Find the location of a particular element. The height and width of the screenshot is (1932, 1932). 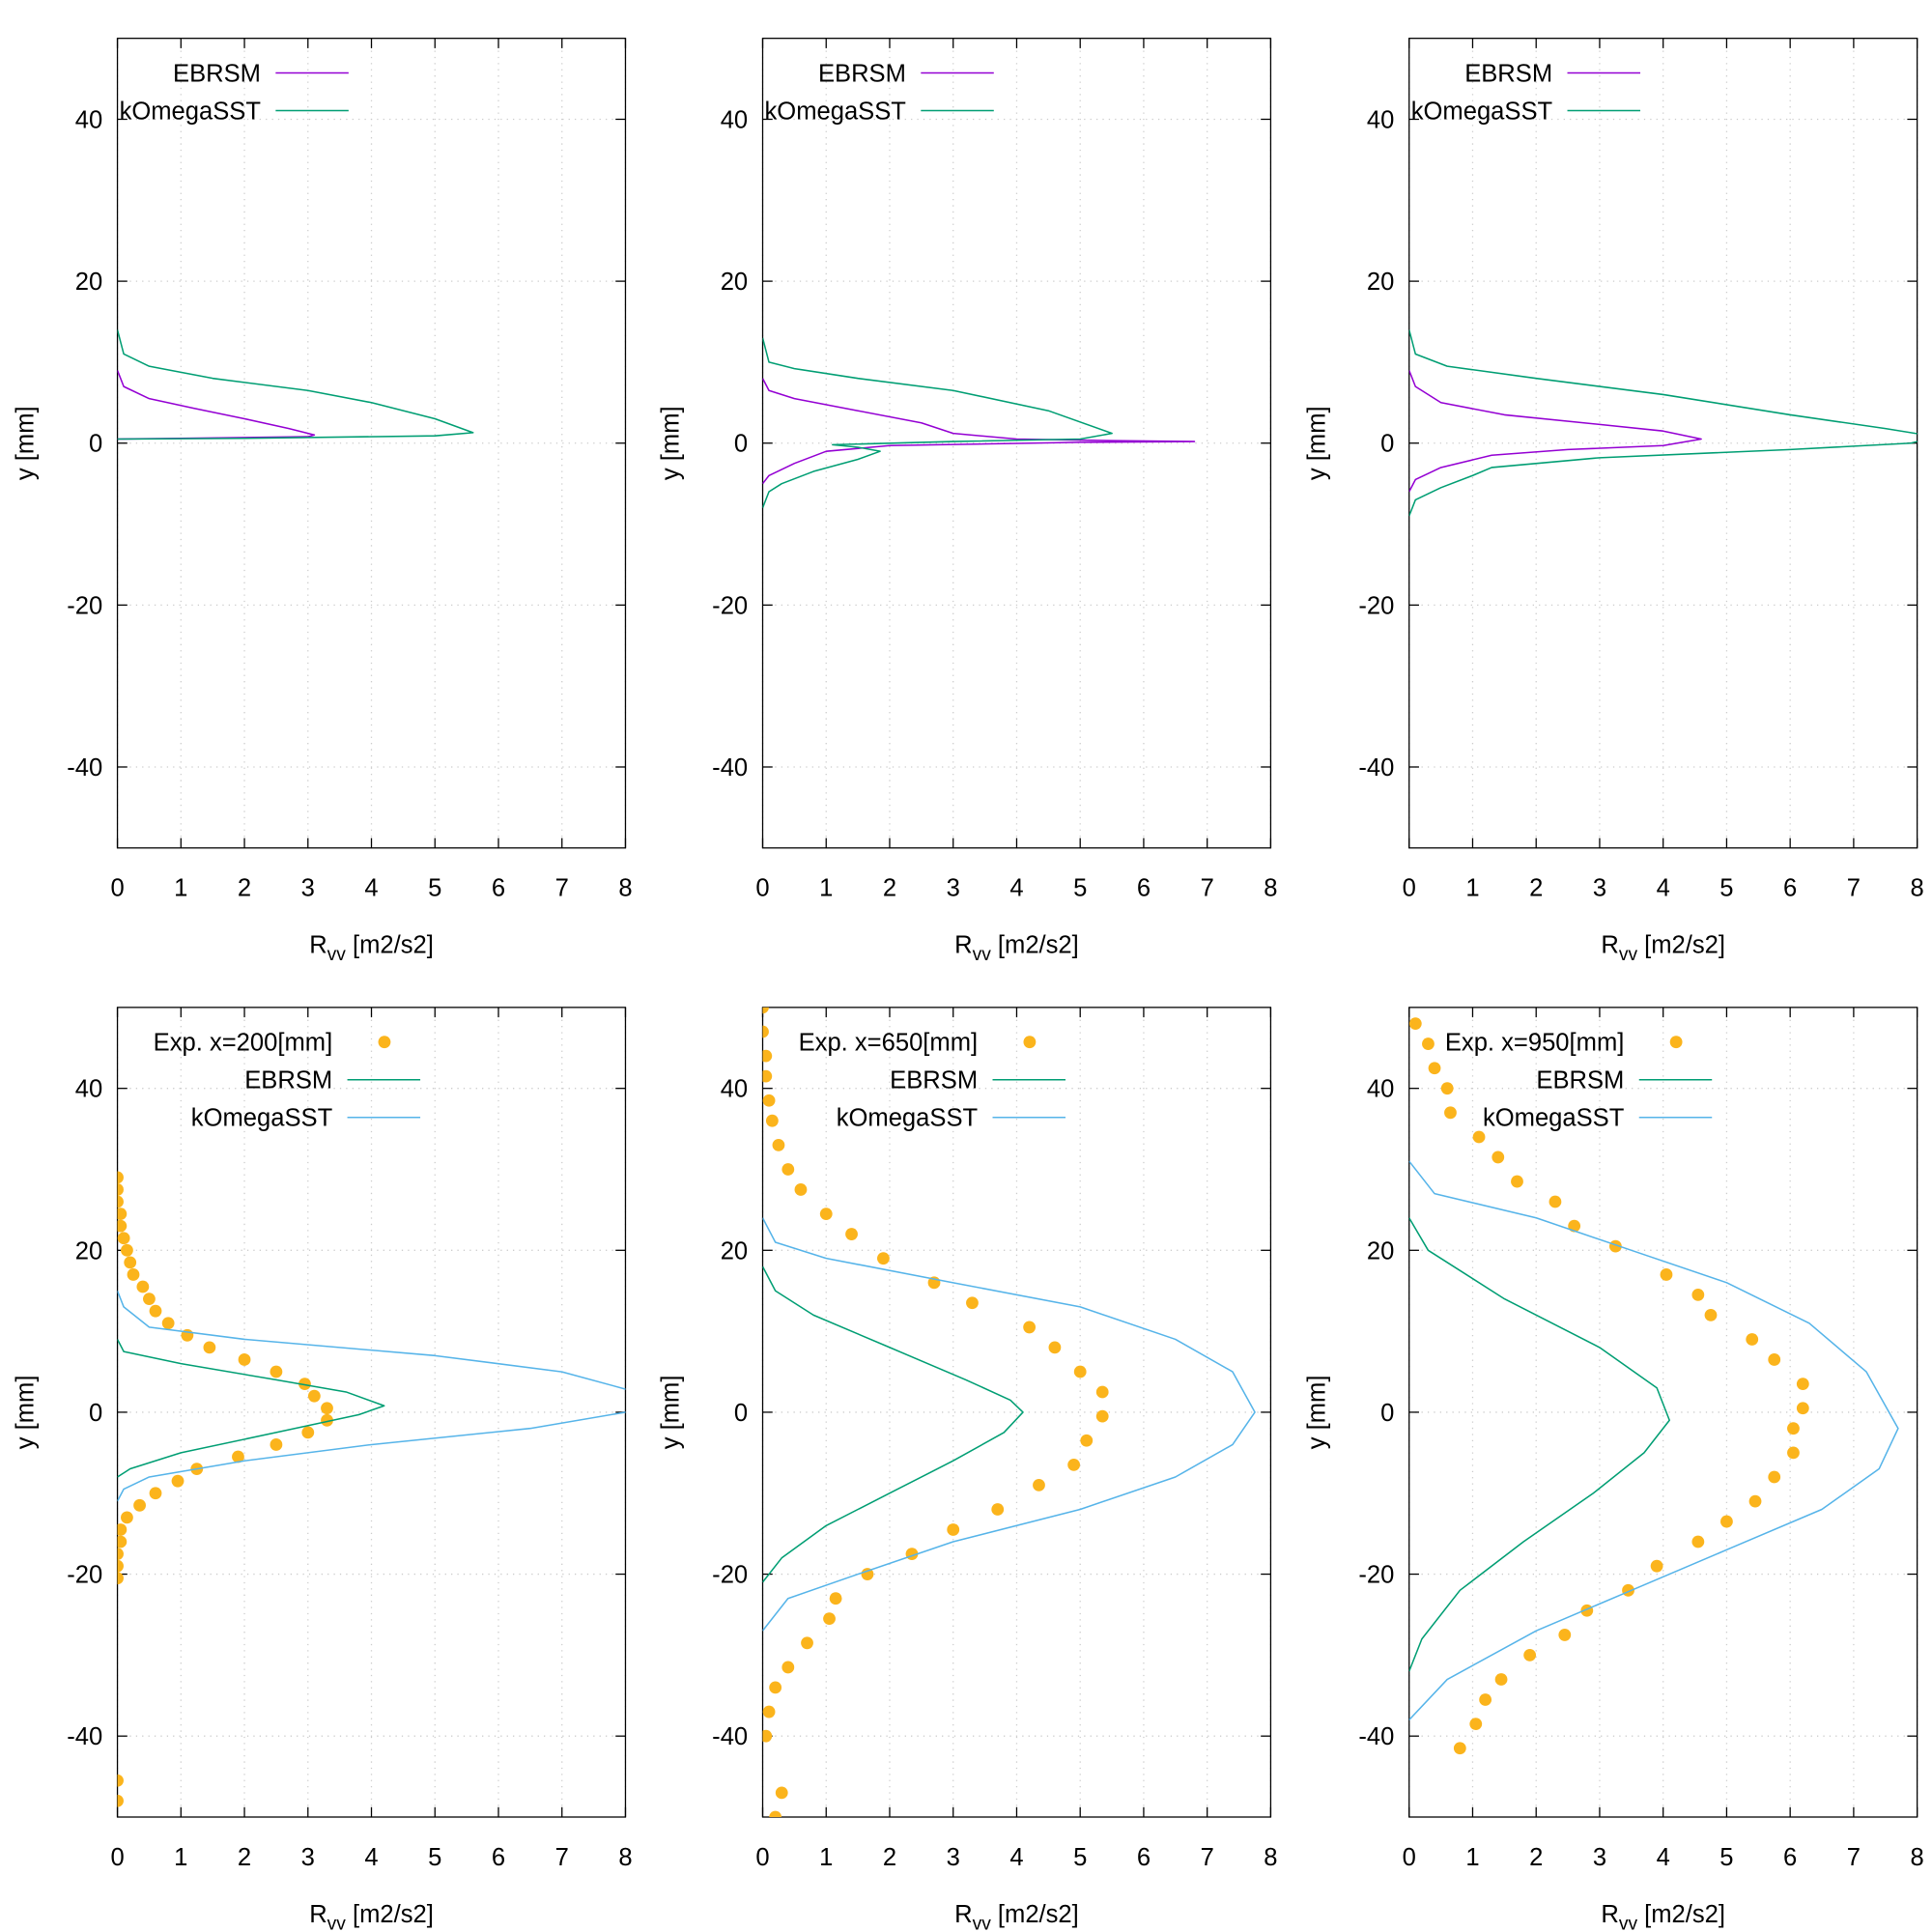

x-axis-label-subscript: vv is located at coordinates (982, 1923).